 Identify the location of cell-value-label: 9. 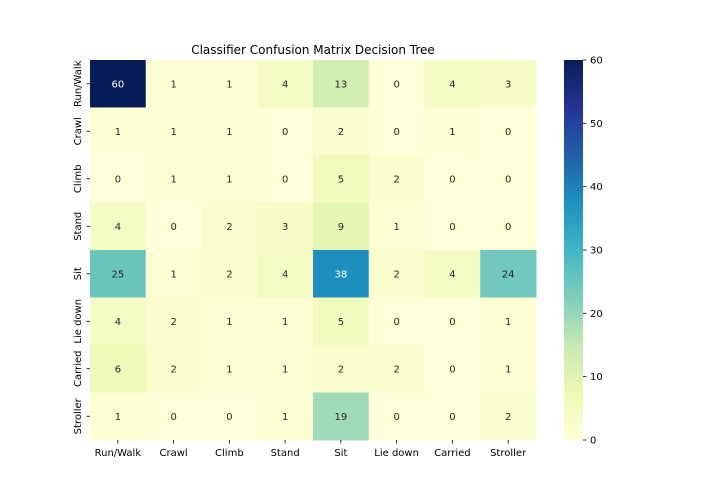
(341, 227).